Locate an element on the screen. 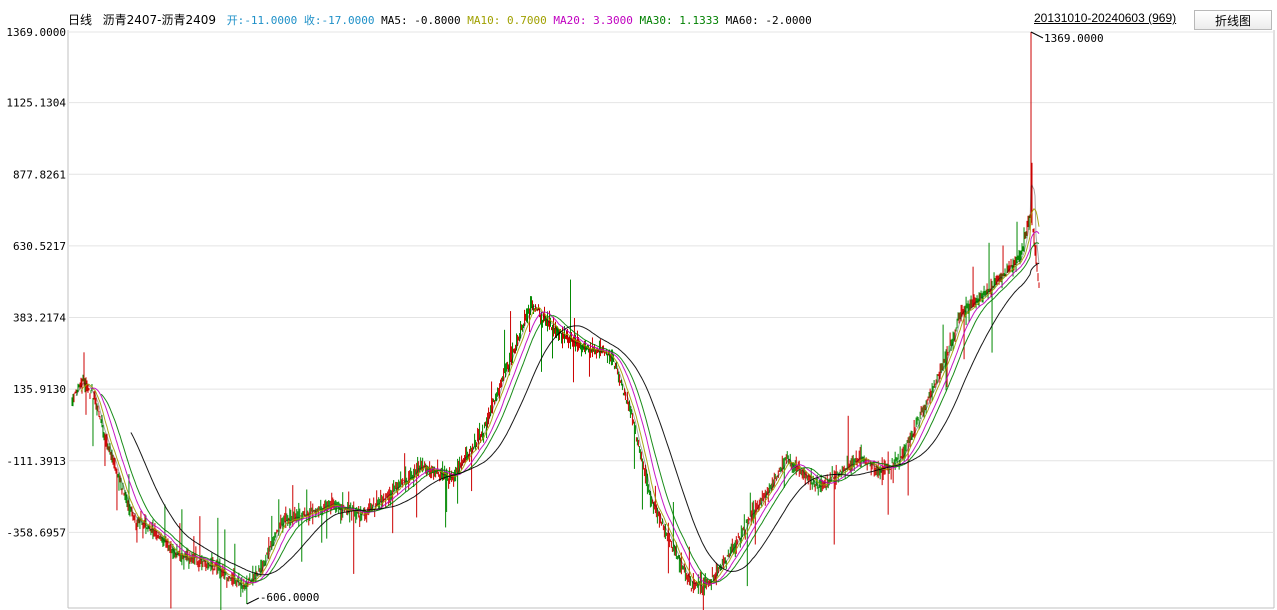 This screenshot has height=610, width=1277. high-label: 1369.0000 is located at coordinates (1074, 38).